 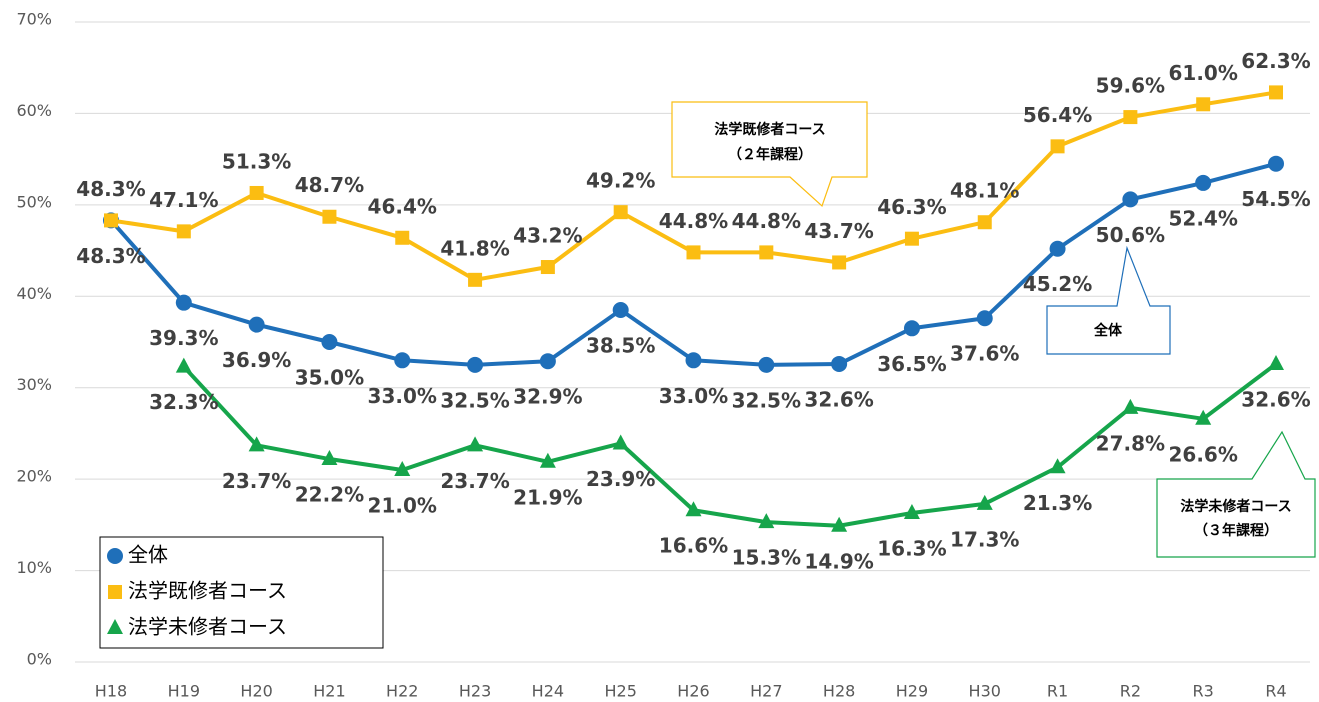 I want to click on value-label: 32.3%, so click(x=183, y=402).